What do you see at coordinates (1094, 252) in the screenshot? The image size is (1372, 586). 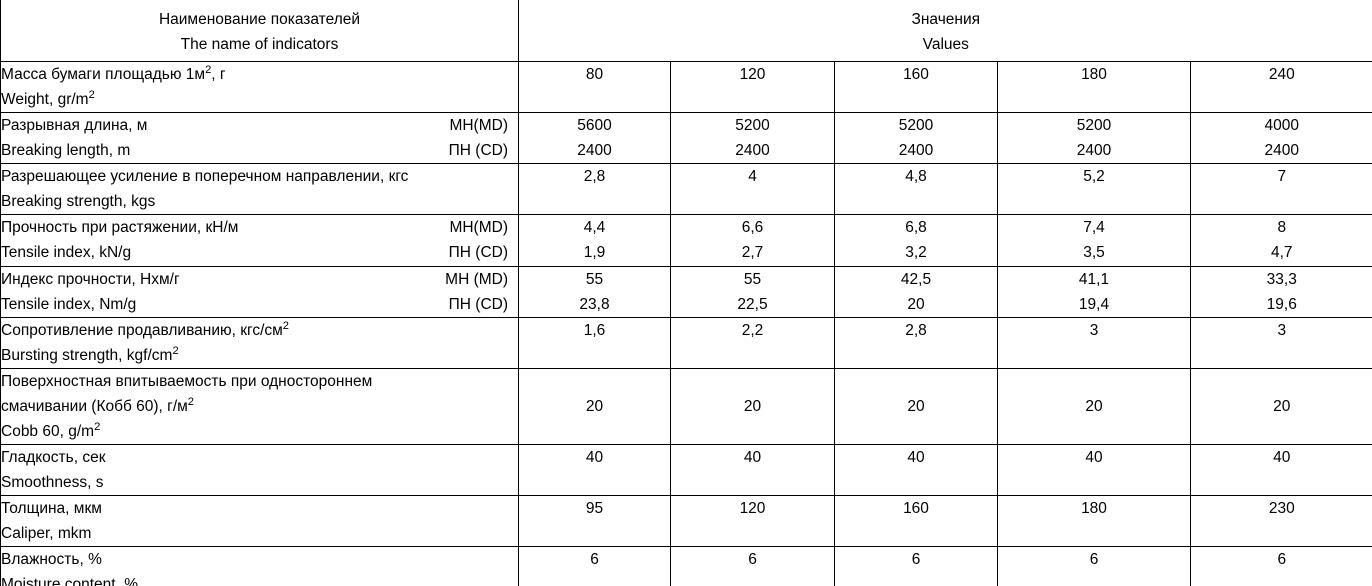 I see `value-cd: 3,5` at bounding box center [1094, 252].